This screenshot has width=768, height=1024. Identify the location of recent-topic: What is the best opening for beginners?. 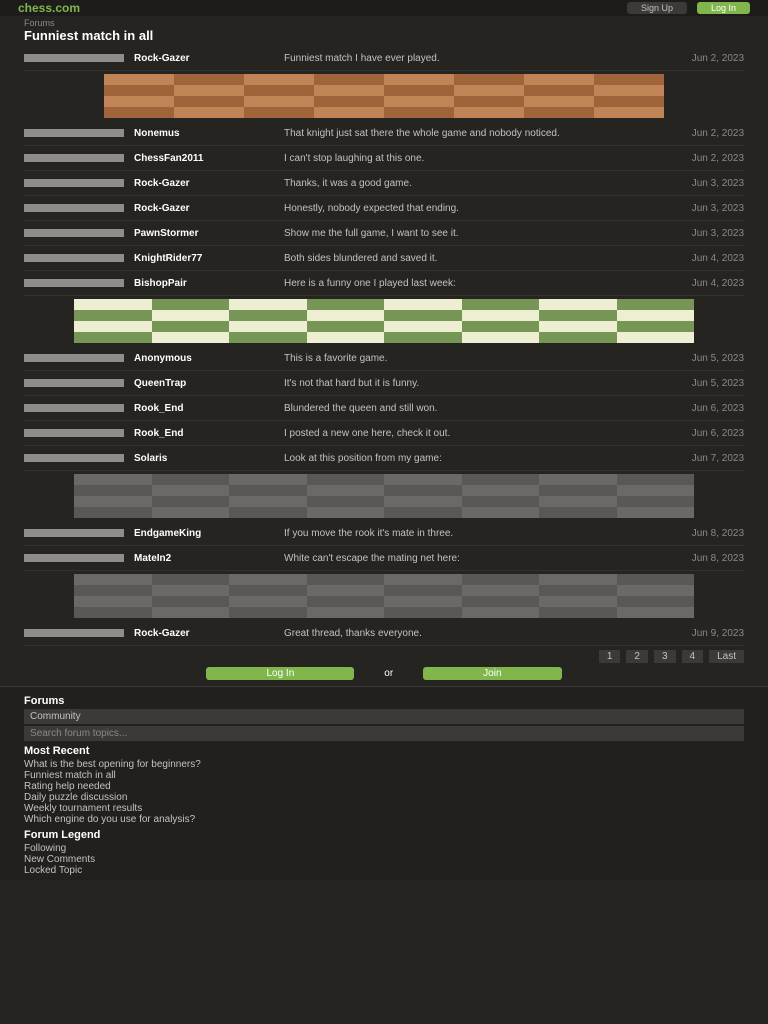
(112, 764).